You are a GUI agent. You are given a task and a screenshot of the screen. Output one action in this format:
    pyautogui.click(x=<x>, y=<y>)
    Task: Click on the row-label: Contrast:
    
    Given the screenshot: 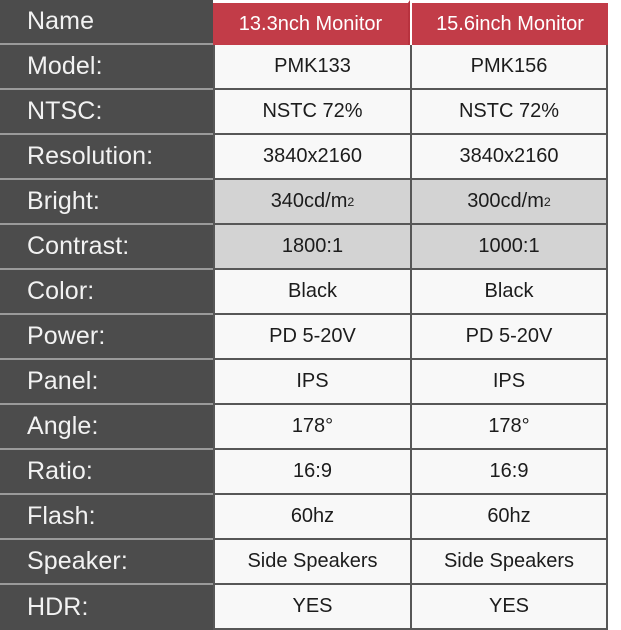 What is the action you would take?
    pyautogui.click(x=106, y=247)
    